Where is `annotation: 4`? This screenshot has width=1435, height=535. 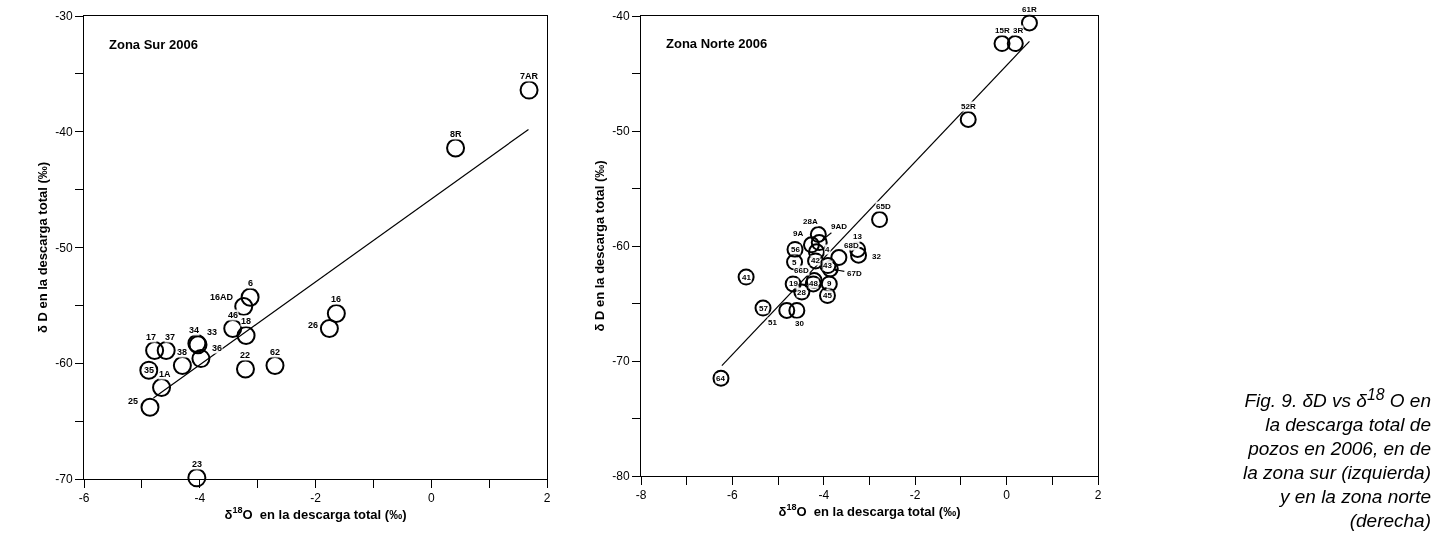
annotation: 4 is located at coordinates (827, 249).